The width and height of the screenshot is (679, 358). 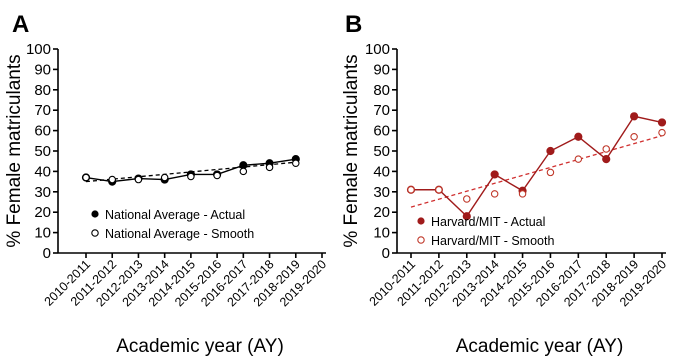 I want to click on legend-label: Harvard/MIT - Actual, so click(x=488, y=222).